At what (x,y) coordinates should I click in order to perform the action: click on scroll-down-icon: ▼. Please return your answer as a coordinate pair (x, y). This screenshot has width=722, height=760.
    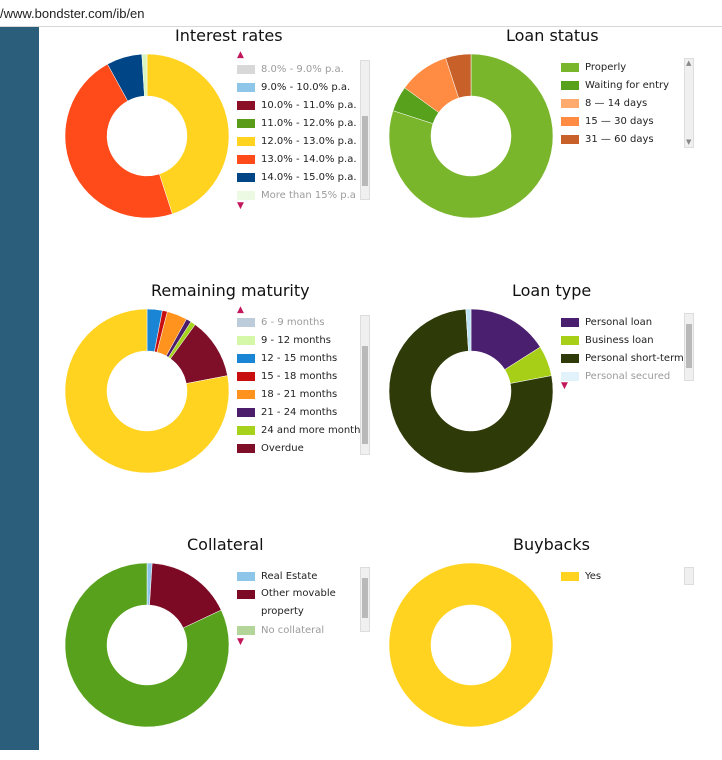
    Looking at the image, I should click on (689, 142).